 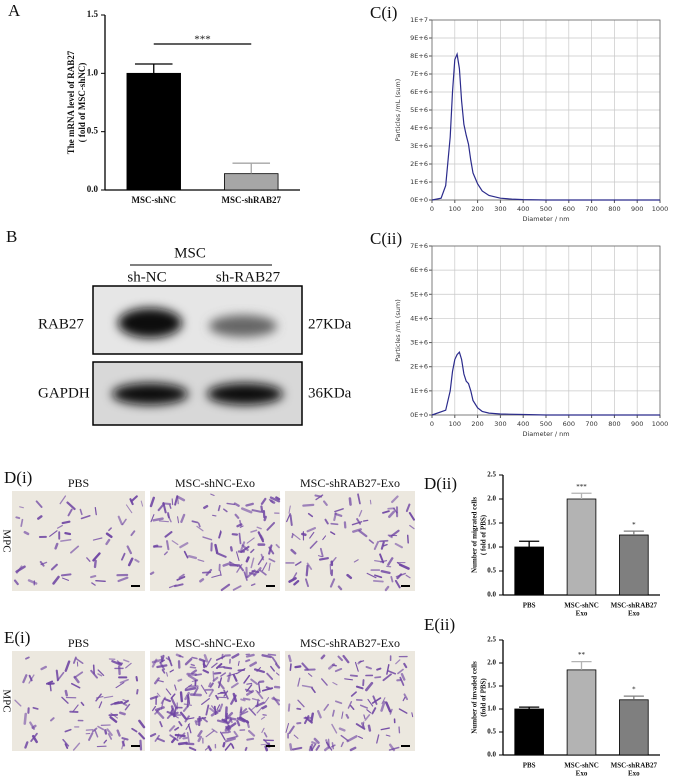 What do you see at coordinates (215, 483) in the screenshot?
I see `column-label: MSC-shNC-Exo` at bounding box center [215, 483].